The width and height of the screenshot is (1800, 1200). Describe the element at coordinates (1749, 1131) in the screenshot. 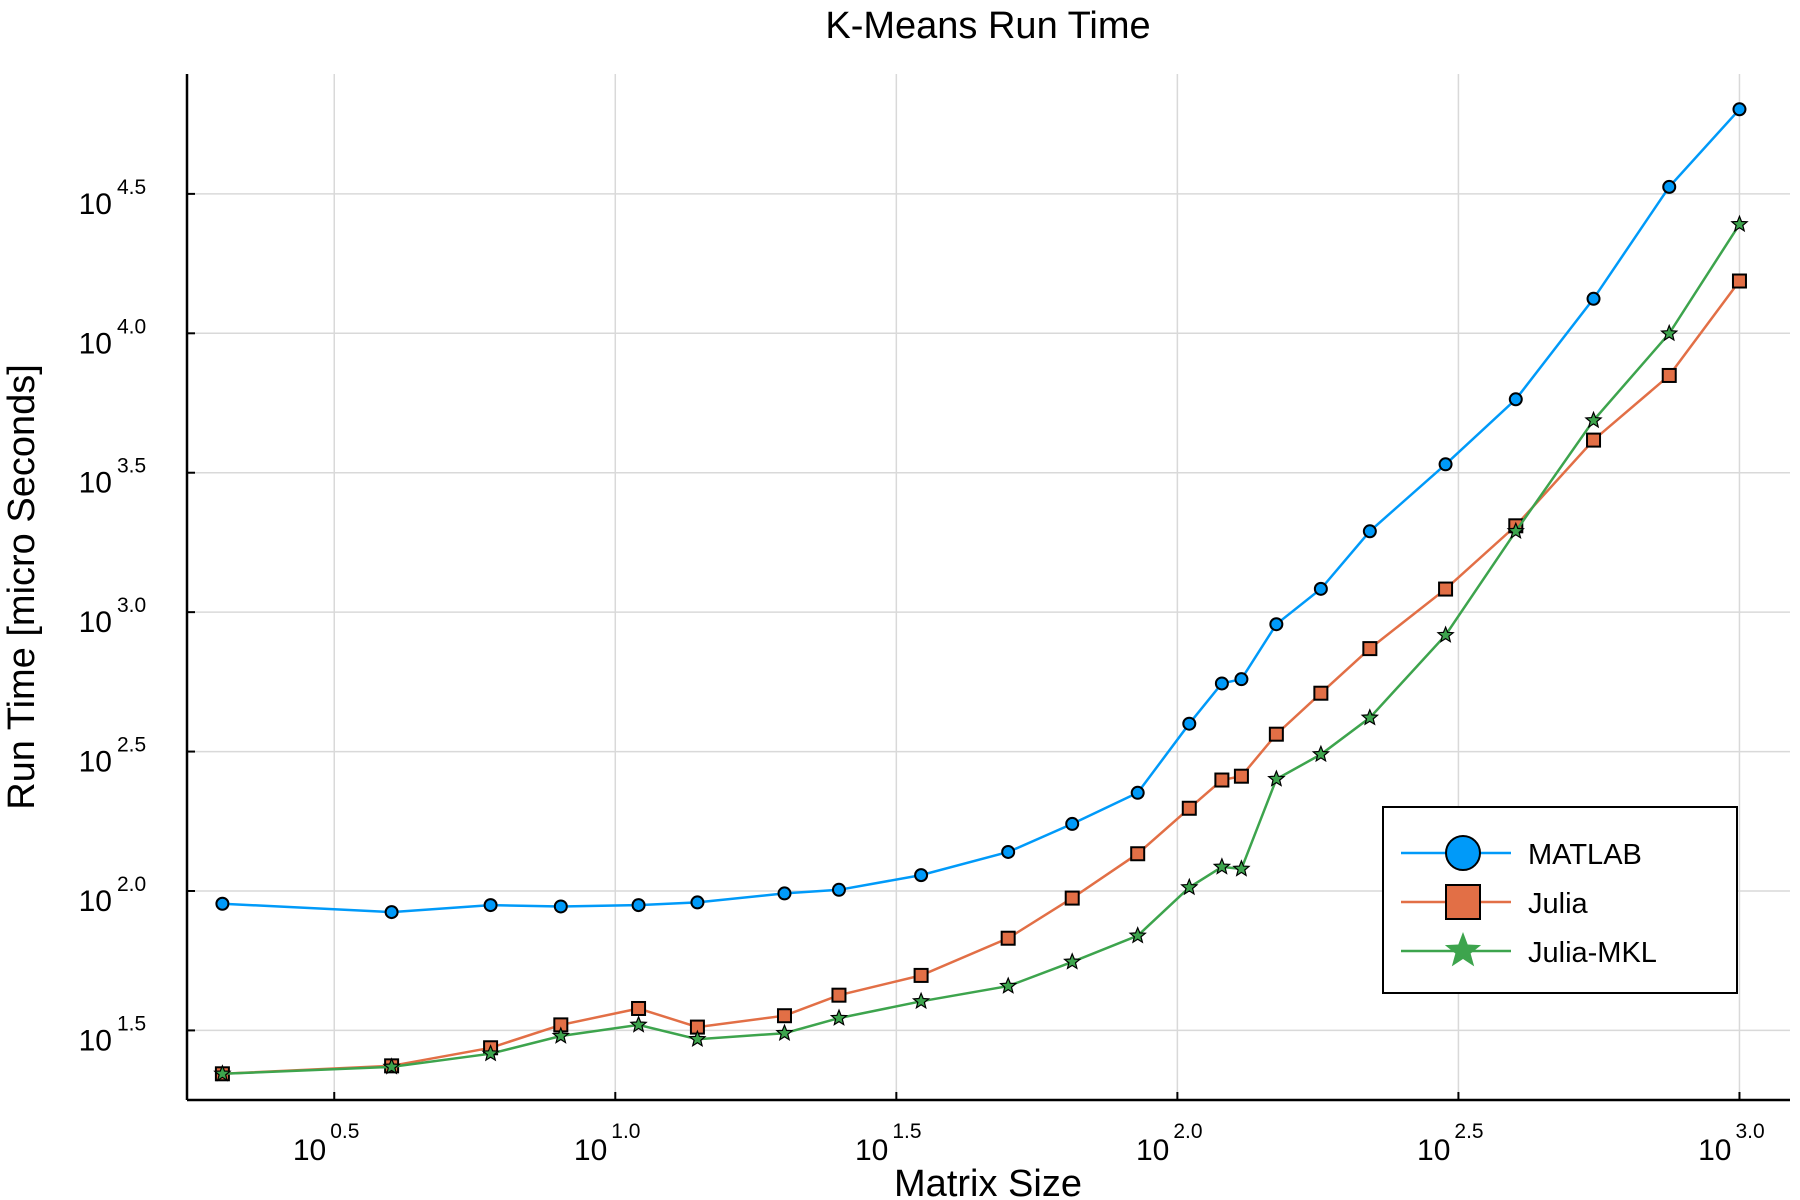

I see `x-tick-label-exponent: 3.0` at that location.